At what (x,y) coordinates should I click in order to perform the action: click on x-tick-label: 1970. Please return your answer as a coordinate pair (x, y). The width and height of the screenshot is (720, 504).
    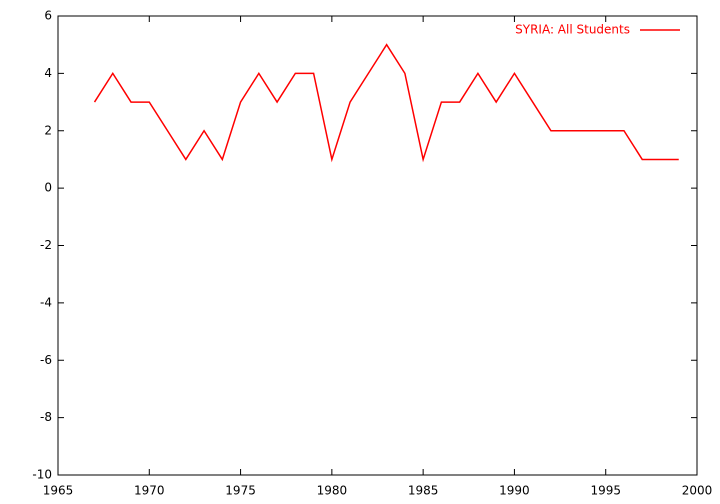
    Looking at the image, I should click on (149, 491).